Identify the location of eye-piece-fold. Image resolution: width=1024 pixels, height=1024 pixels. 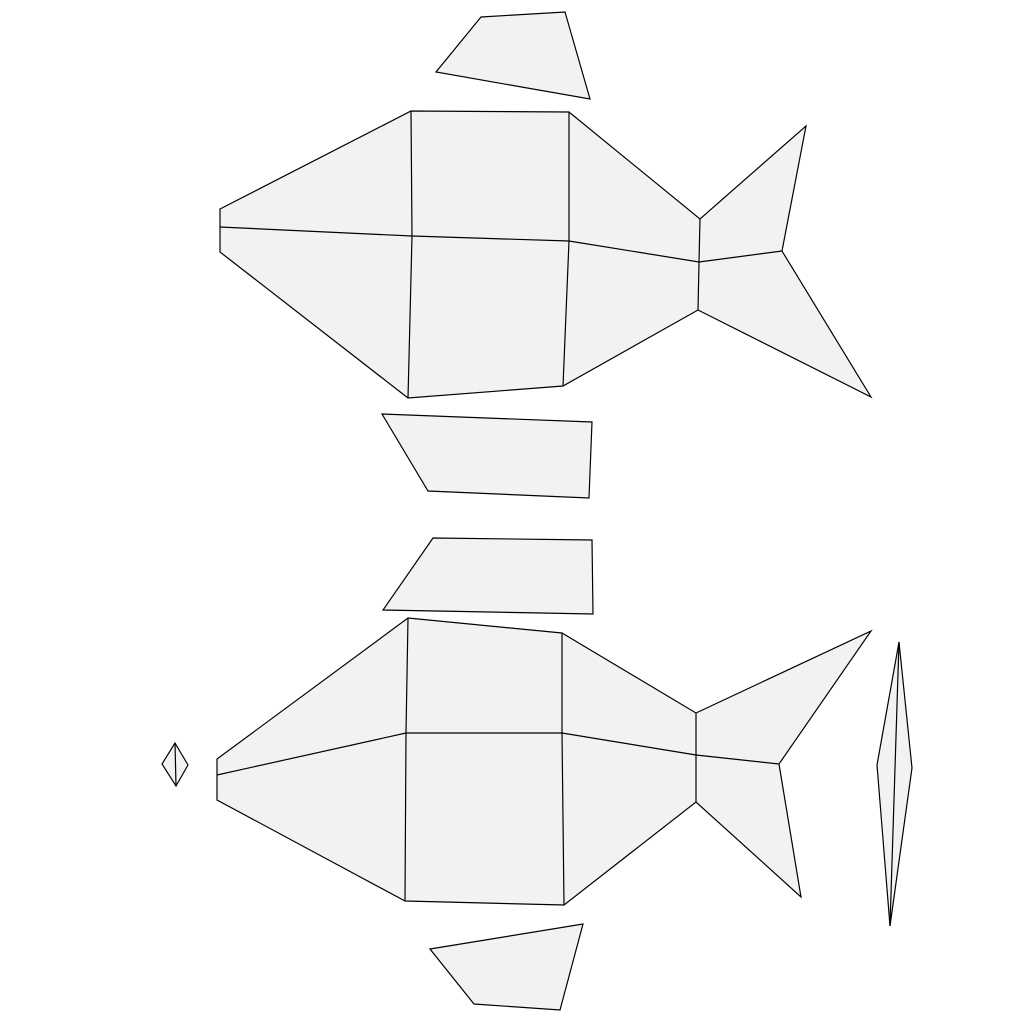
(175, 764).